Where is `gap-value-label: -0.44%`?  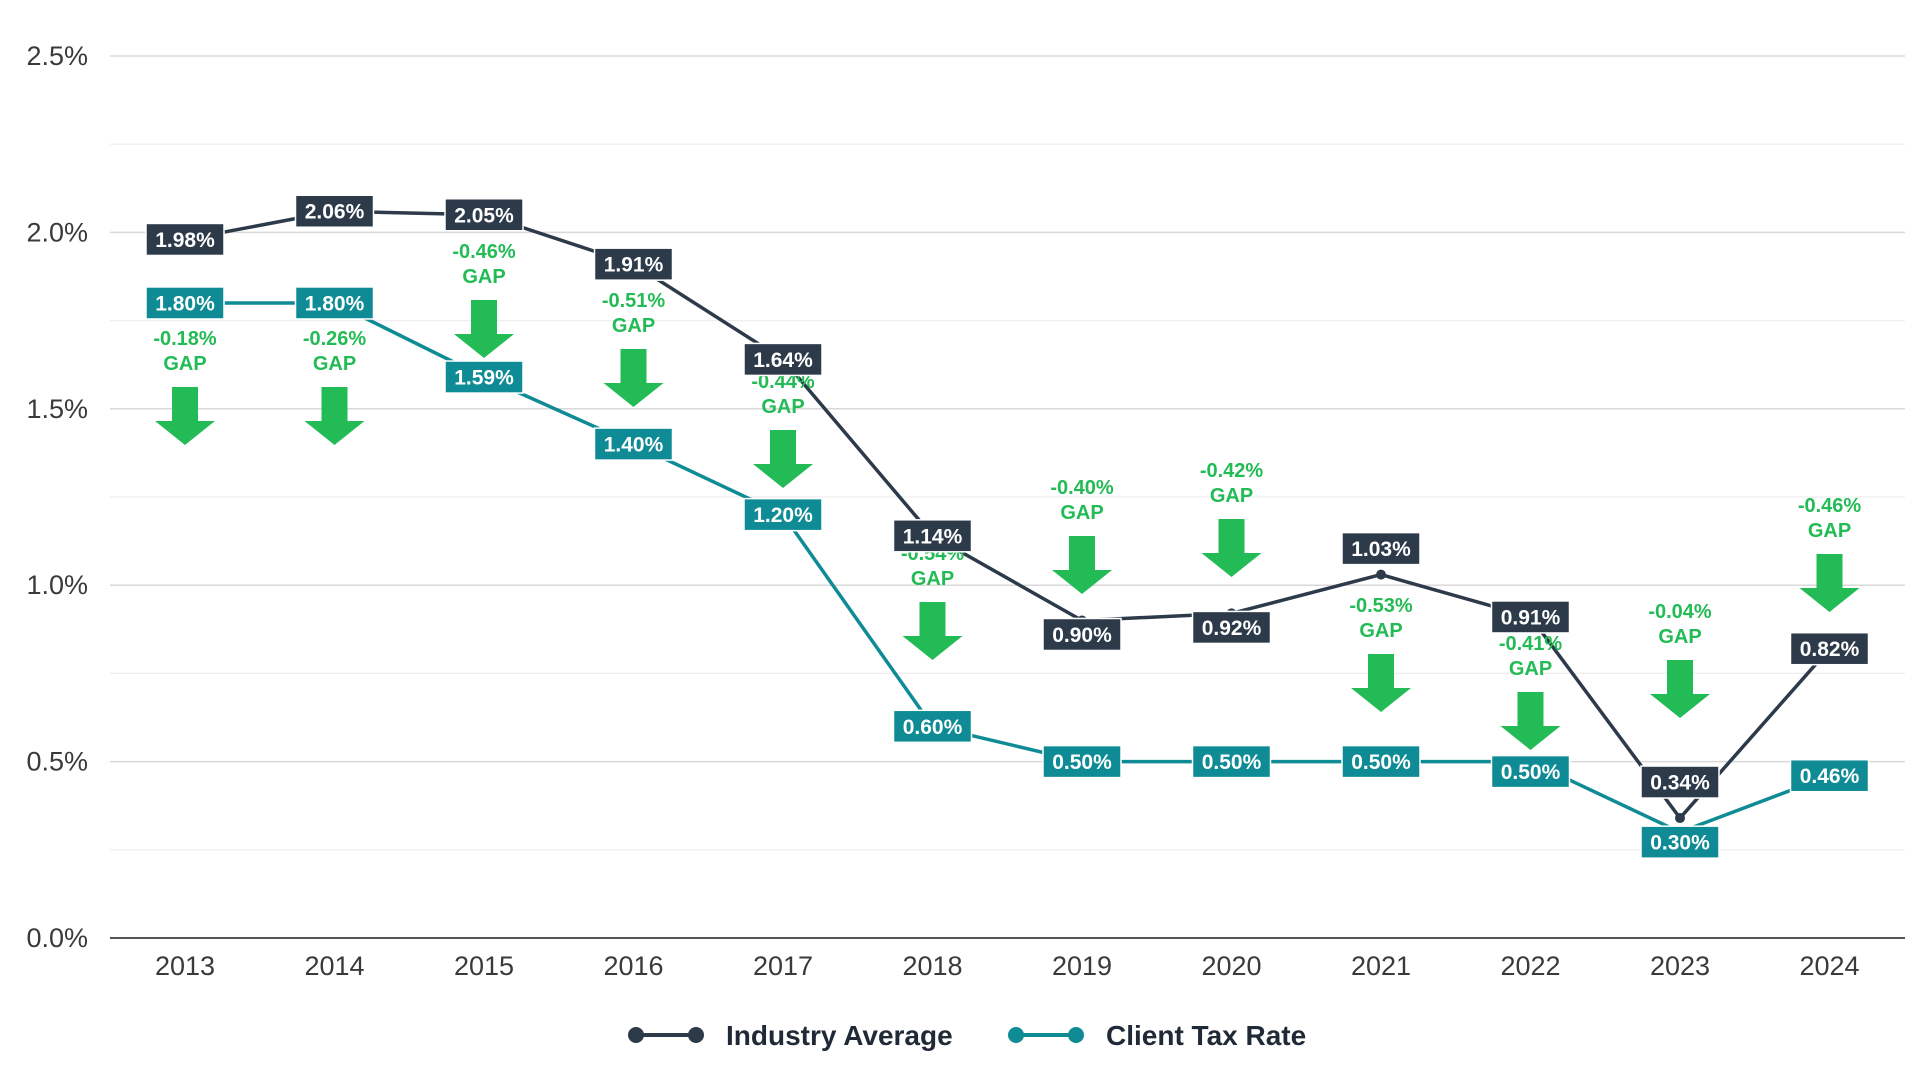 gap-value-label: -0.44% is located at coordinates (783, 382).